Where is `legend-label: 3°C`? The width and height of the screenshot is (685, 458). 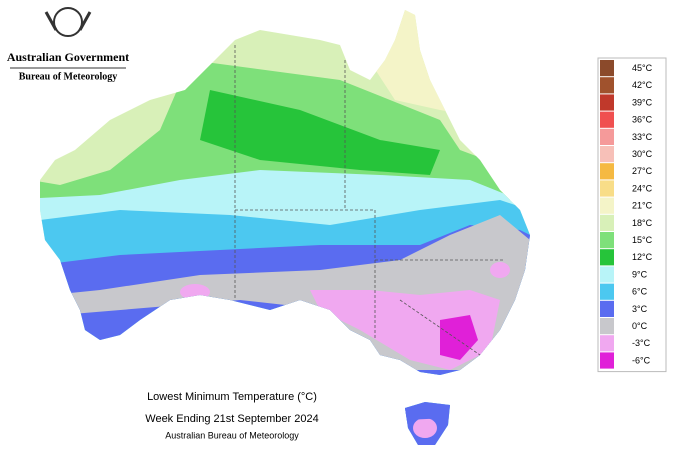
legend-label: 3°C is located at coordinates (640, 309).